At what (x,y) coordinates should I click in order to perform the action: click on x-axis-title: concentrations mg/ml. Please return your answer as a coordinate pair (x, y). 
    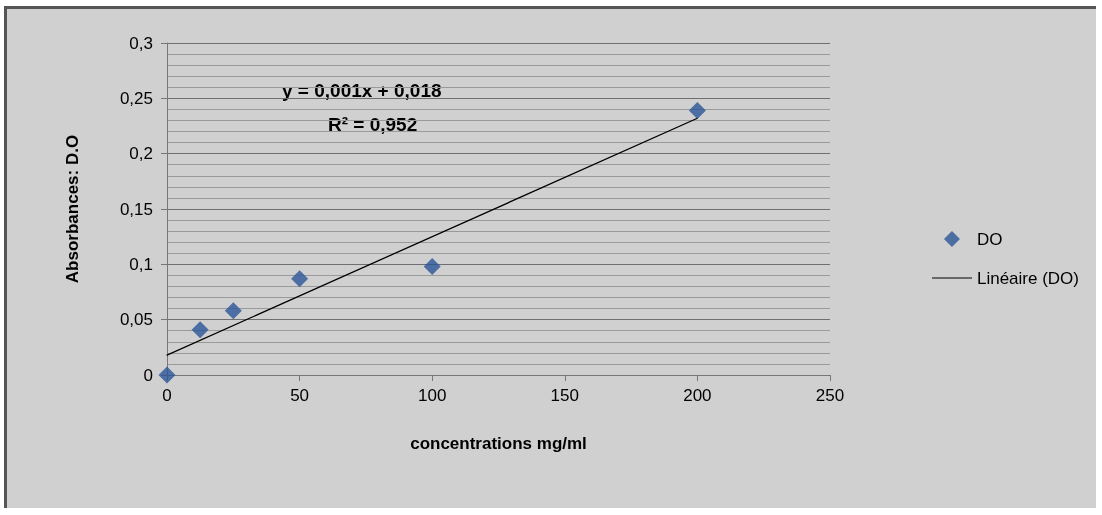
    Looking at the image, I should click on (498, 443).